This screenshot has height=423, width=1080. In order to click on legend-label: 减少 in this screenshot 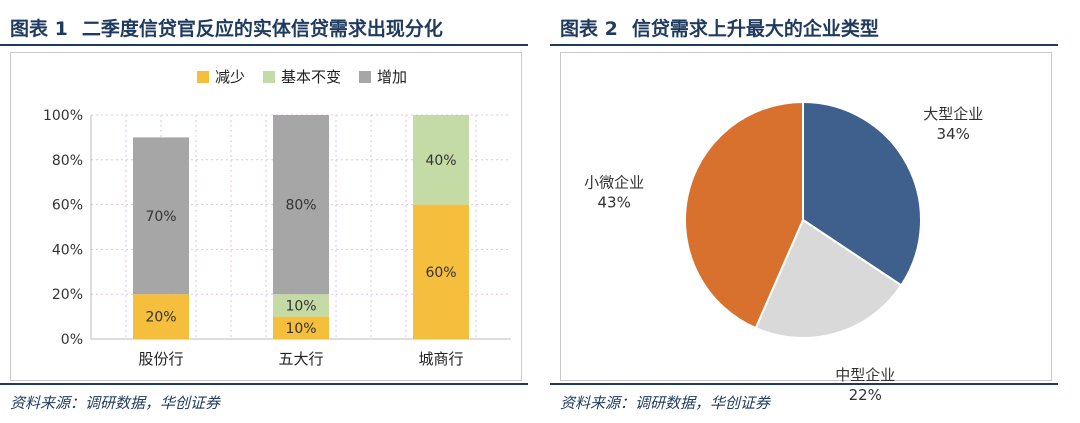, I will do `click(230, 77)`.